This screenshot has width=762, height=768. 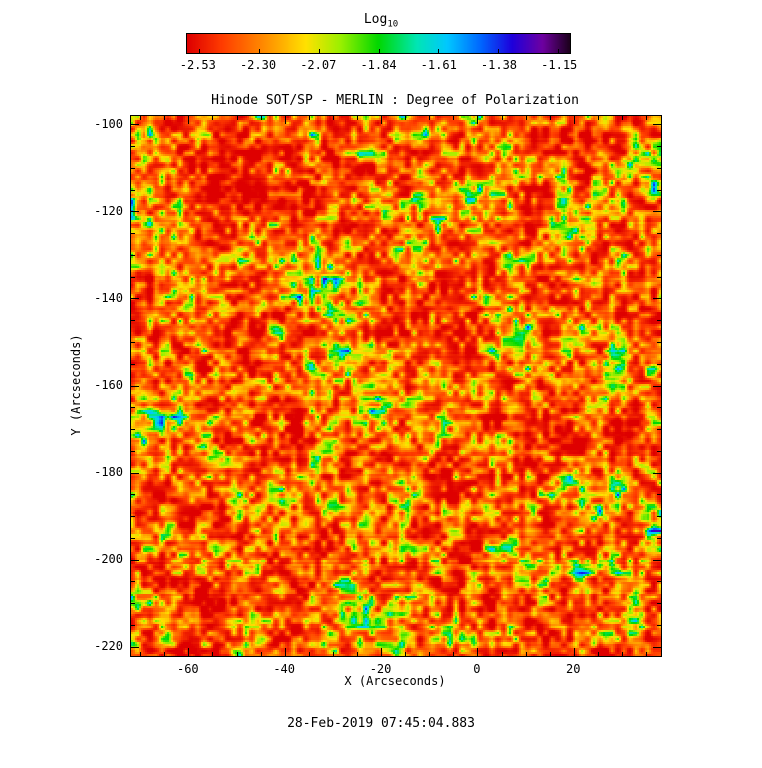 What do you see at coordinates (559, 65) in the screenshot?
I see `colorbar-tick-label: -1.15` at bounding box center [559, 65].